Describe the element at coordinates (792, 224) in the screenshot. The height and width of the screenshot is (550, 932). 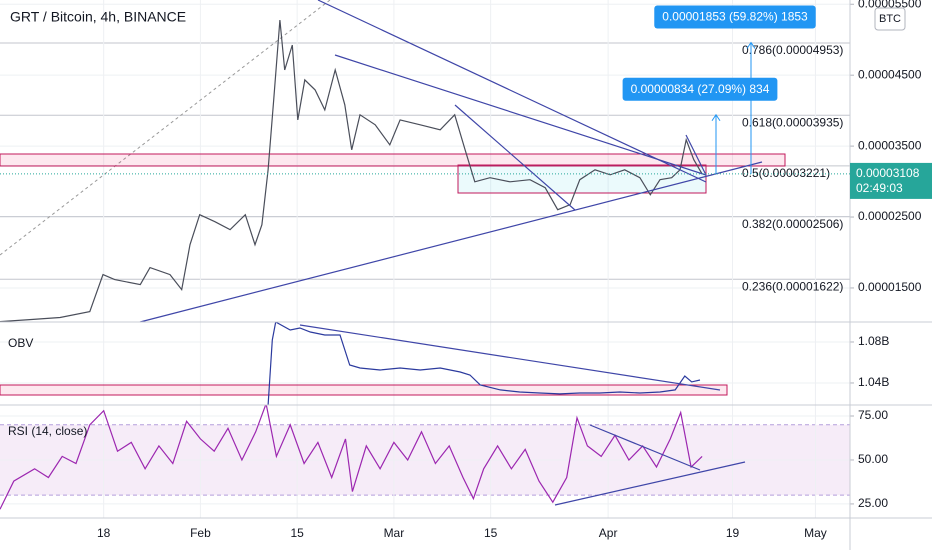
I see `fib-label: 0.382(0.00002506)` at that location.